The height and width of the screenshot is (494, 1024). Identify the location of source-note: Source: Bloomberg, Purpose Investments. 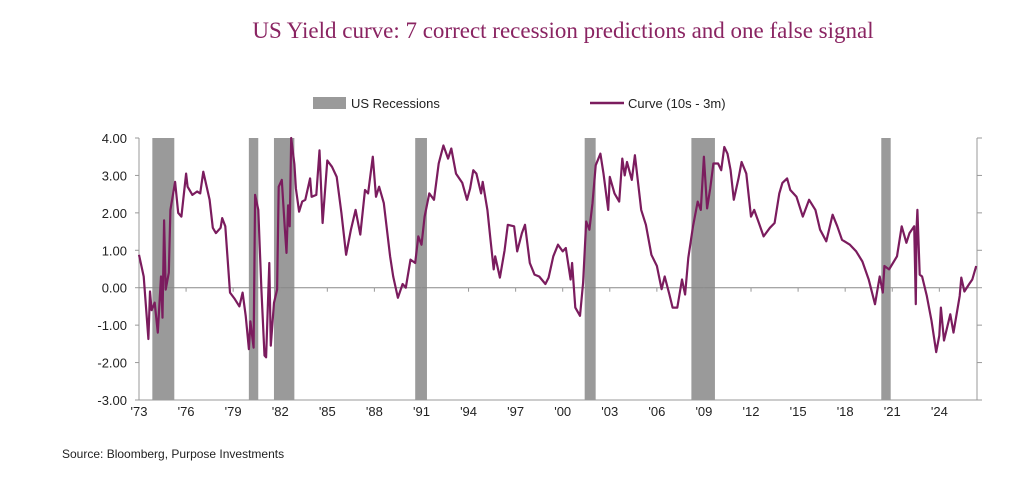
(173, 454).